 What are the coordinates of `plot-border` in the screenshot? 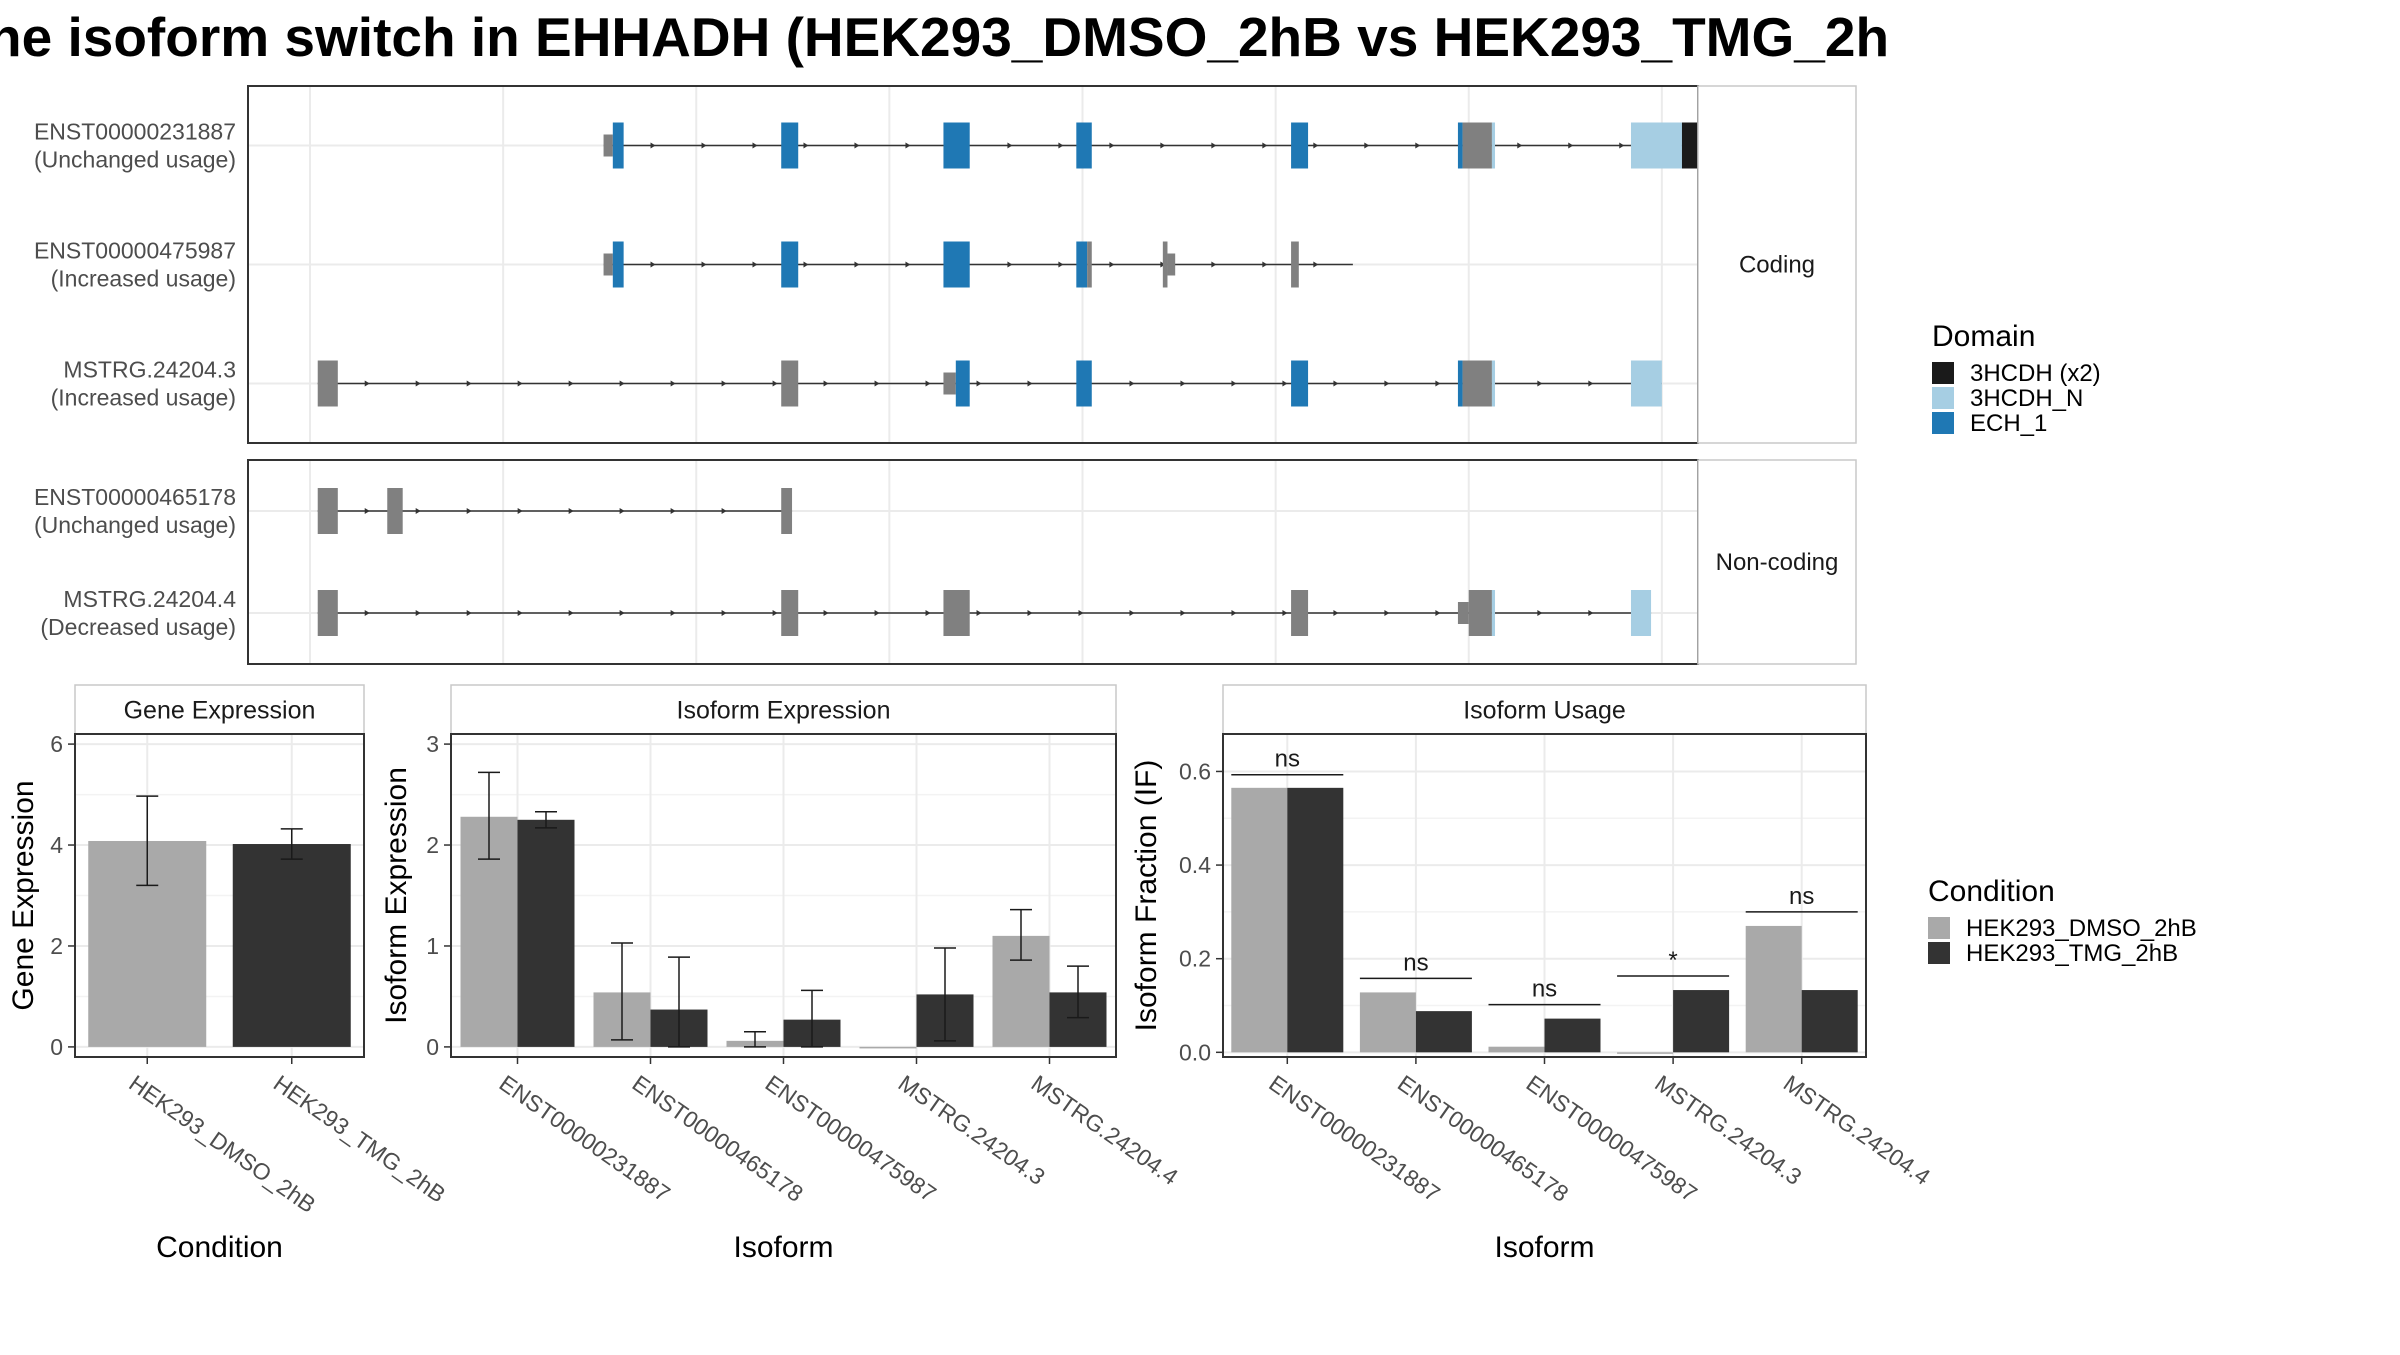 It's located at (1544, 895).